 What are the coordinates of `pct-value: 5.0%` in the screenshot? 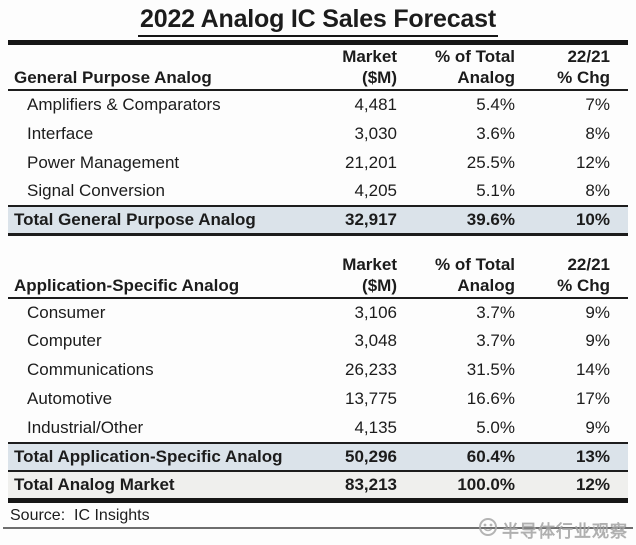 It's located at (495, 427).